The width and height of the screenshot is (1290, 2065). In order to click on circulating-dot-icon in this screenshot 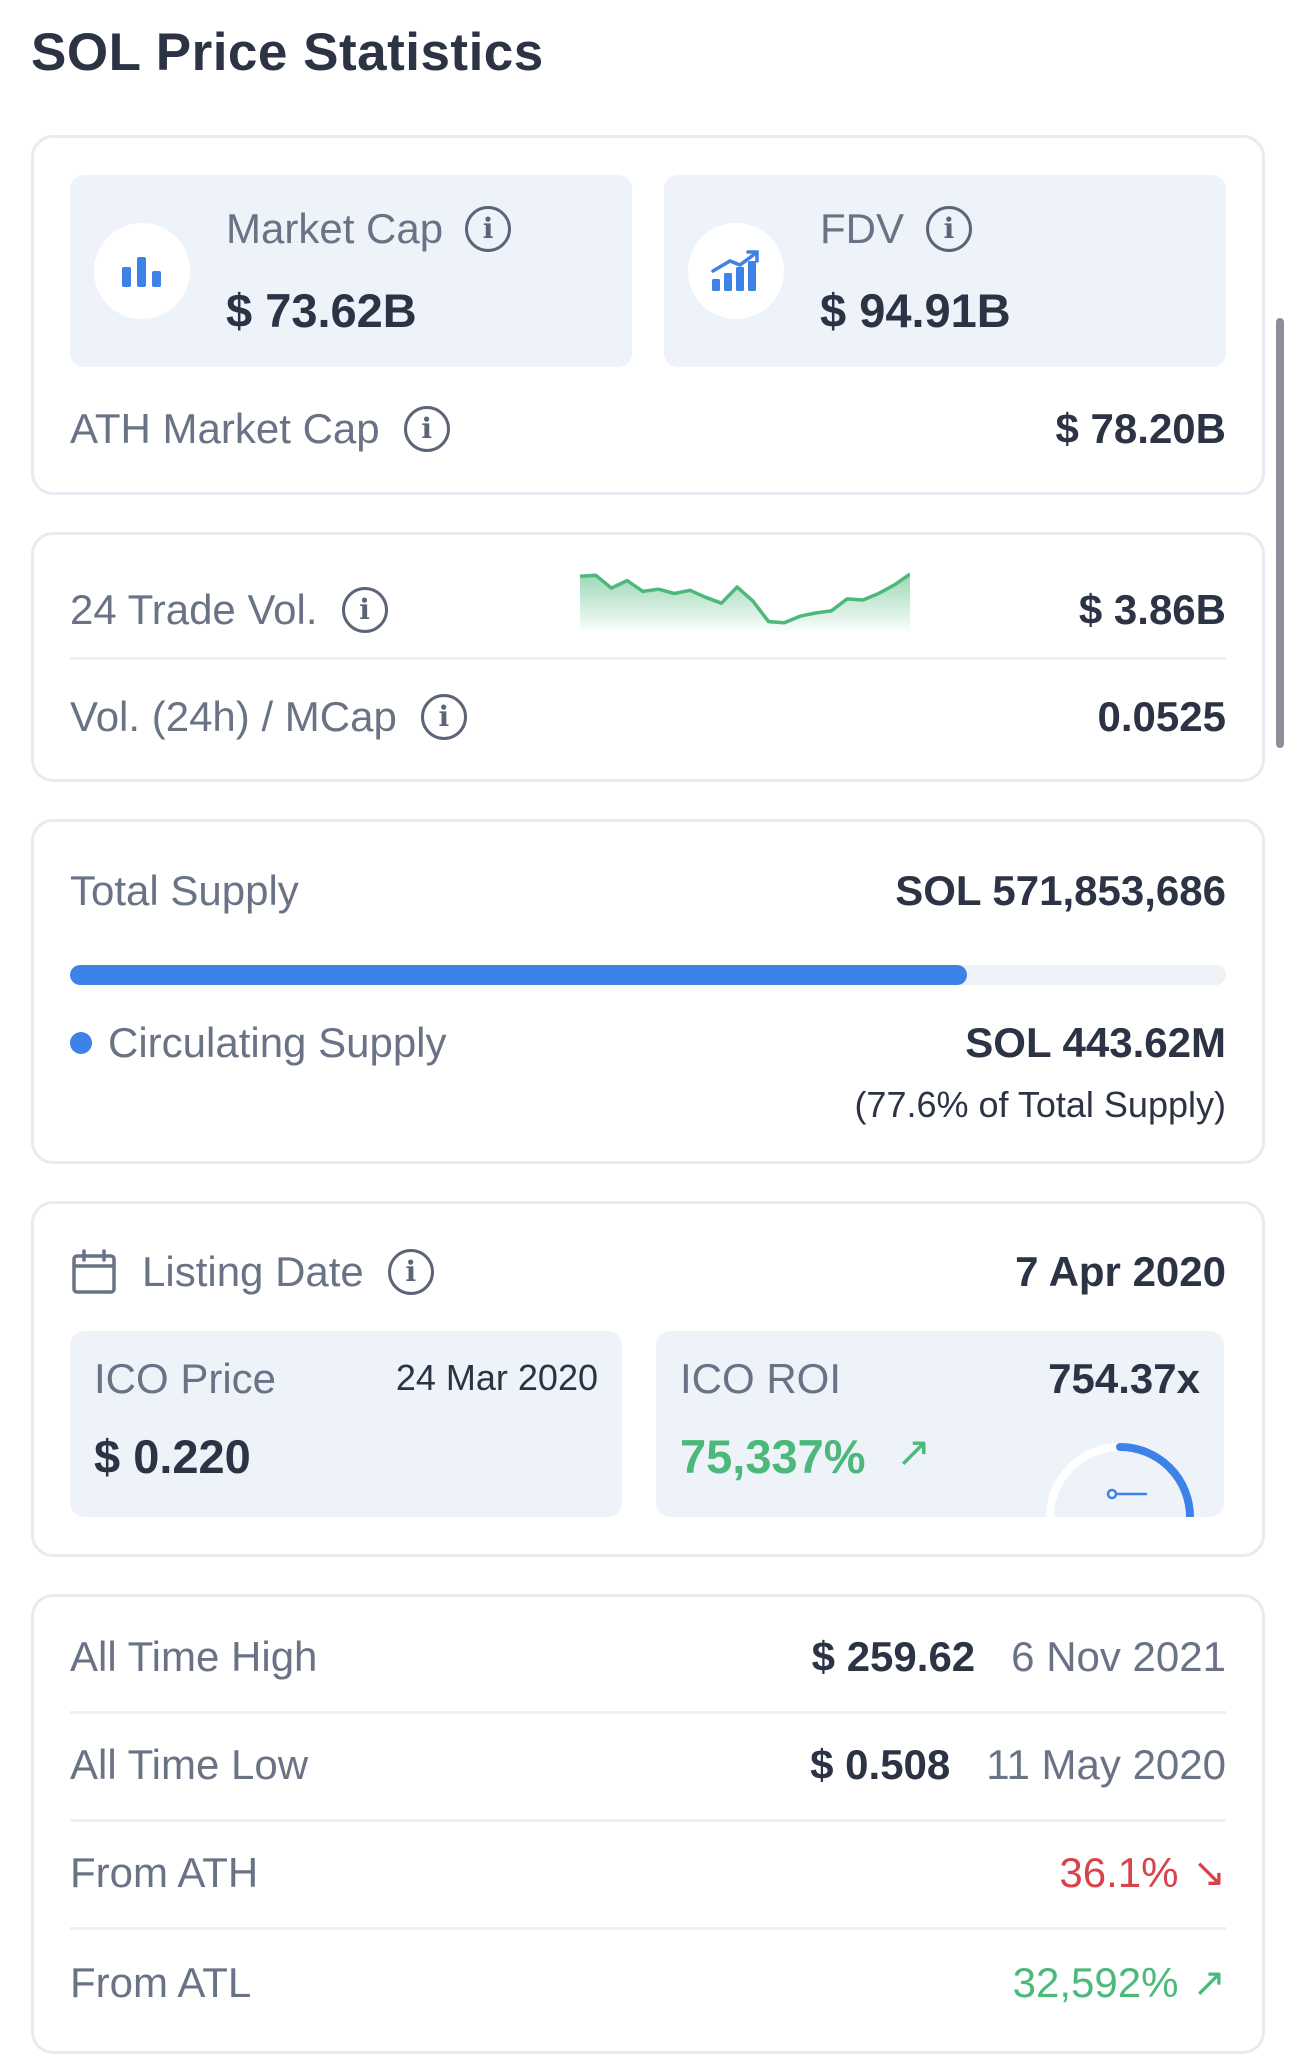, I will do `click(81, 1043)`.